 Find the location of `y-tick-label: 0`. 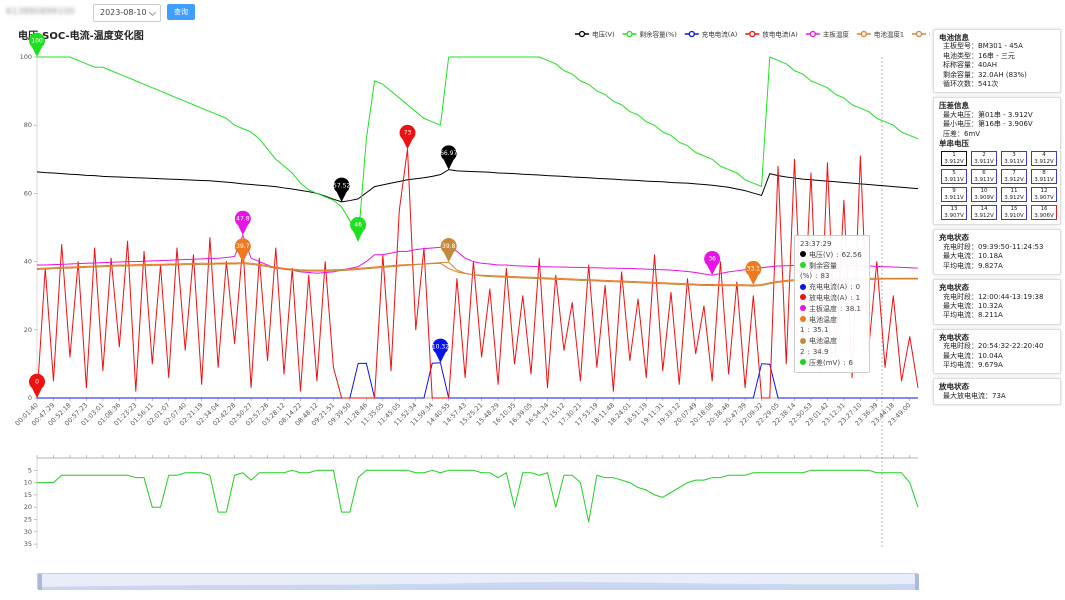

y-tick-label: 0 is located at coordinates (30, 398).